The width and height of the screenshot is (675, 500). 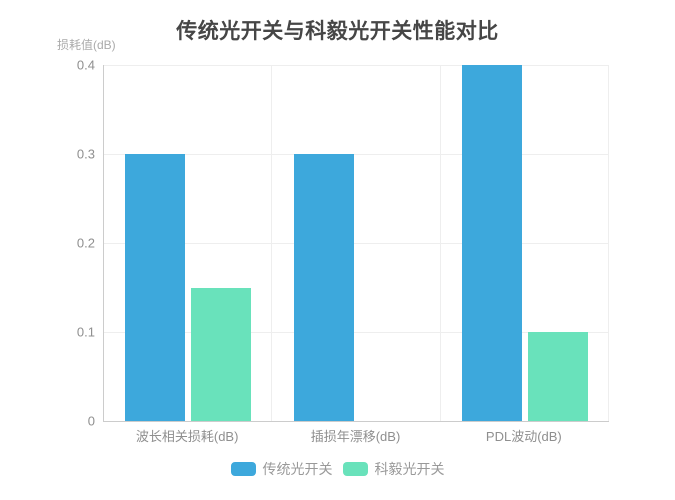 What do you see at coordinates (91, 421) in the screenshot?
I see `y-tick-label: 0` at bounding box center [91, 421].